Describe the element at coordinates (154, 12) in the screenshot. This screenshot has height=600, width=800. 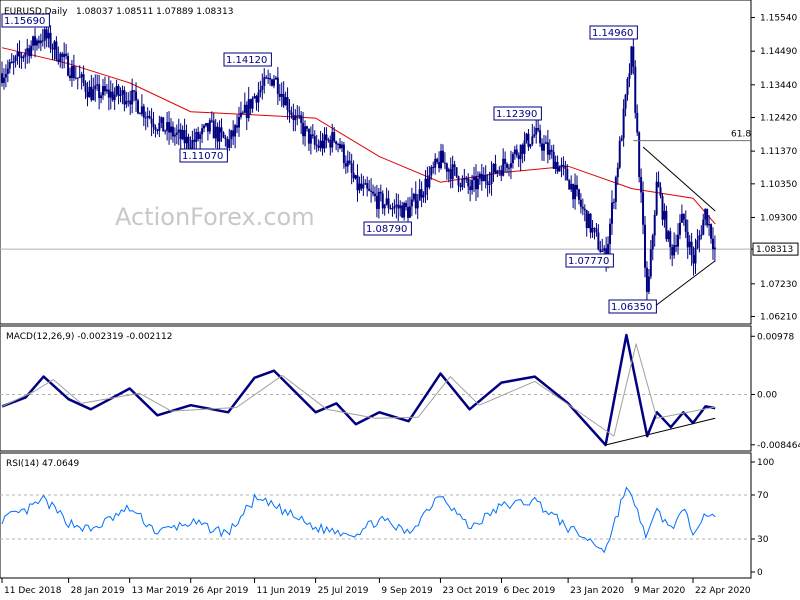
I see `chart-ohlc: 1.08037 1.08511 1.07889 1.08313` at that location.